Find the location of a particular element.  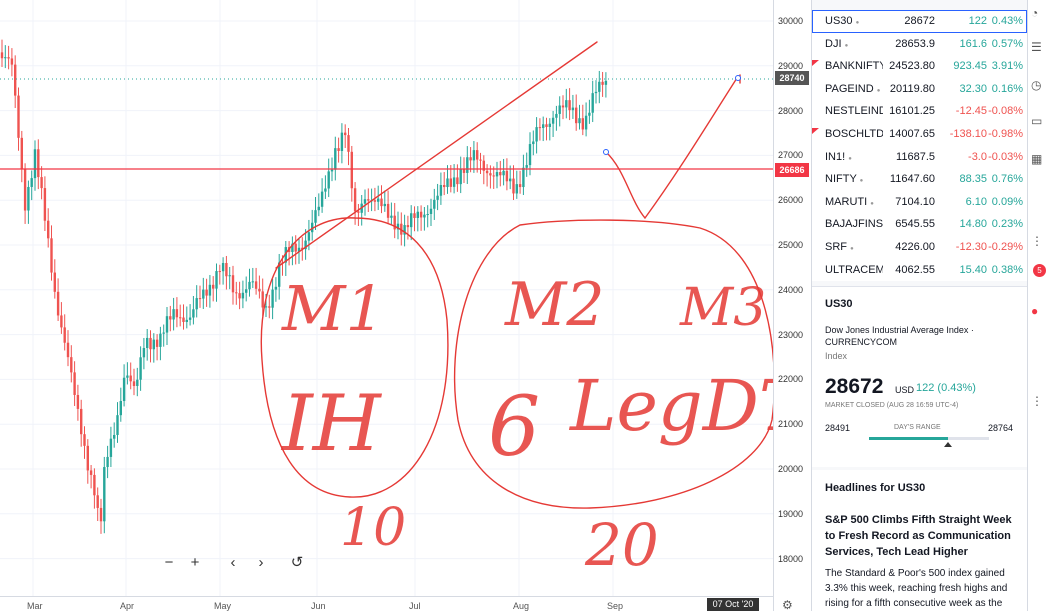

watchlist-row: NIFTY ● 11647.60 88.35 0.76% is located at coordinates (919, 179).